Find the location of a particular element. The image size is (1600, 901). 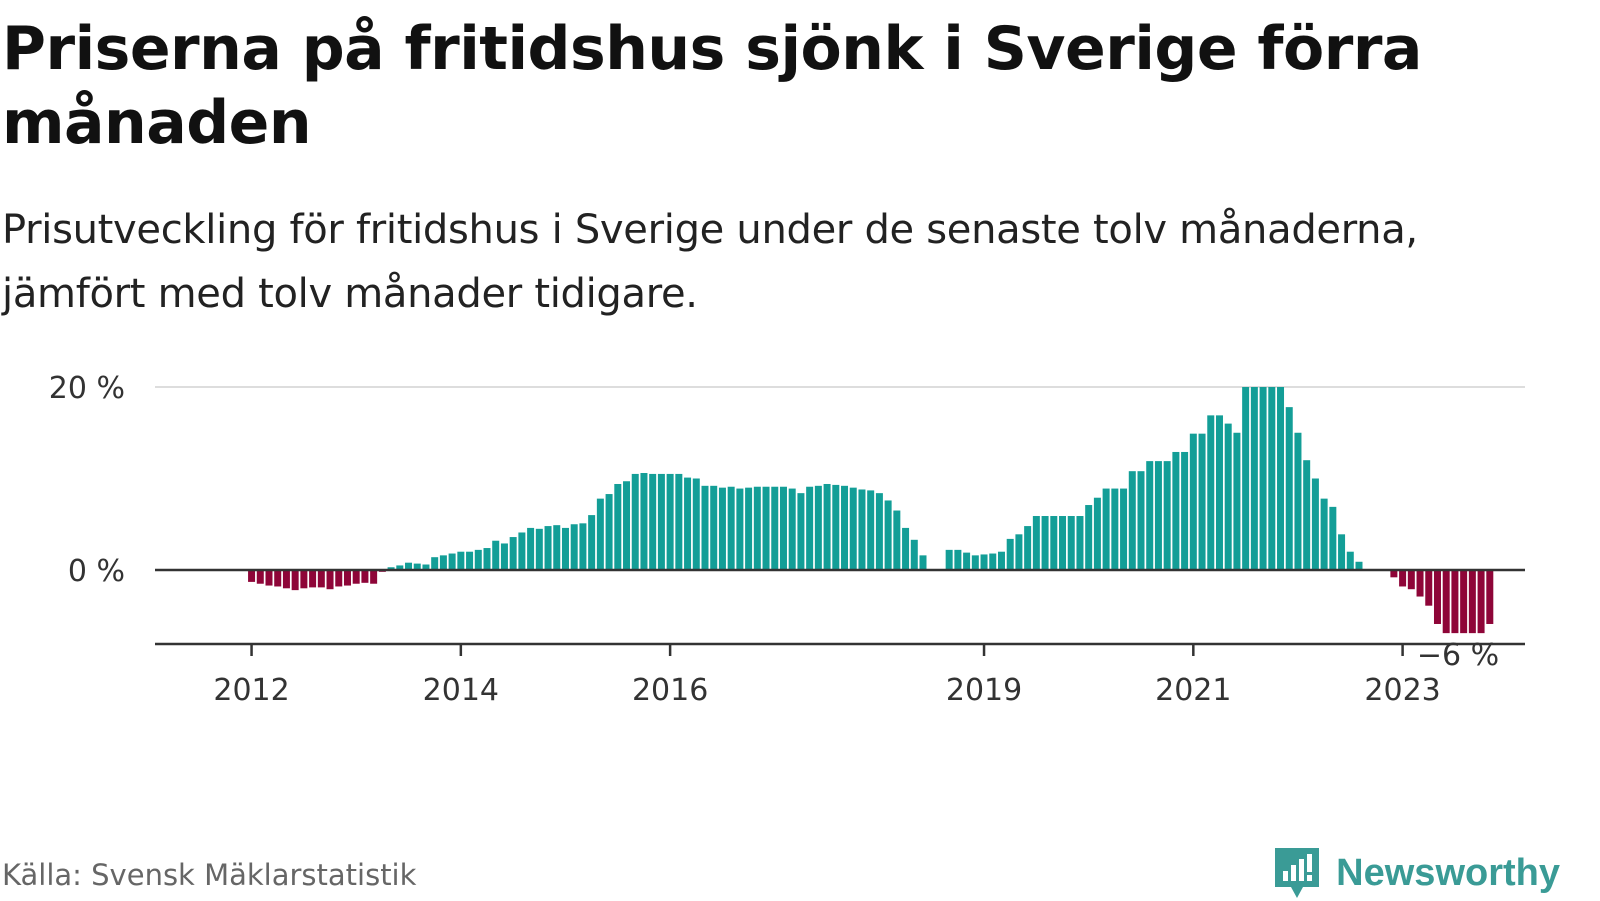

last-value-annotation: −6 % is located at coordinates (1458, 655).